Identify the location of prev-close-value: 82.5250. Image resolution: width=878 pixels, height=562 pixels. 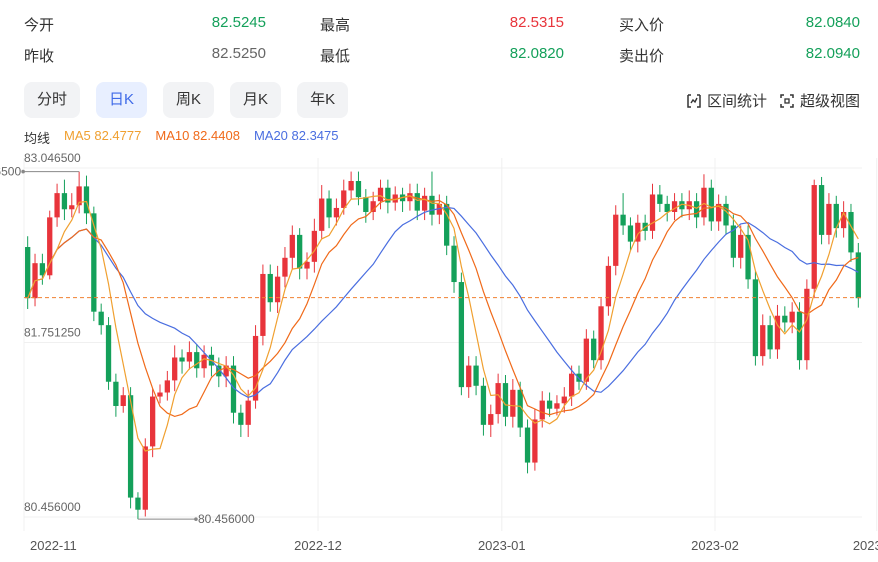
(238, 53).